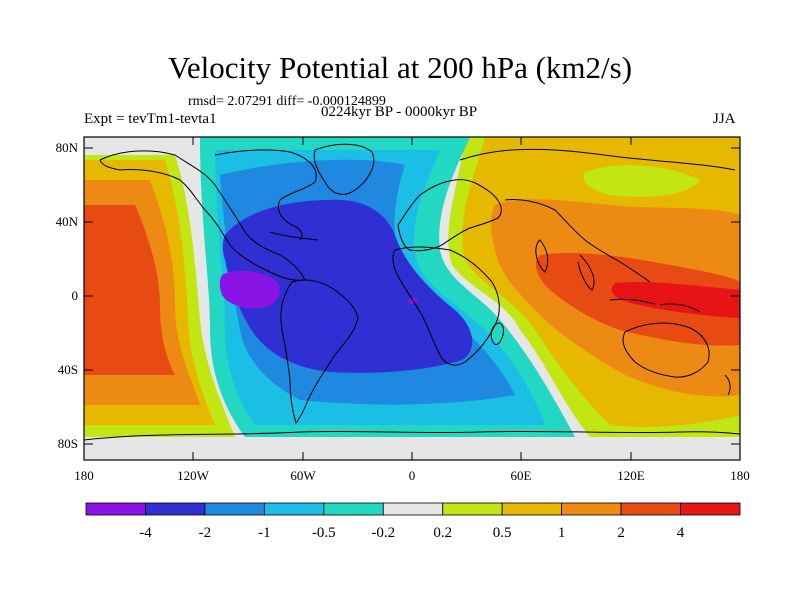 This screenshot has height=600, width=800. What do you see at coordinates (347, 286) in the screenshot?
I see `field-neg-strong` at bounding box center [347, 286].